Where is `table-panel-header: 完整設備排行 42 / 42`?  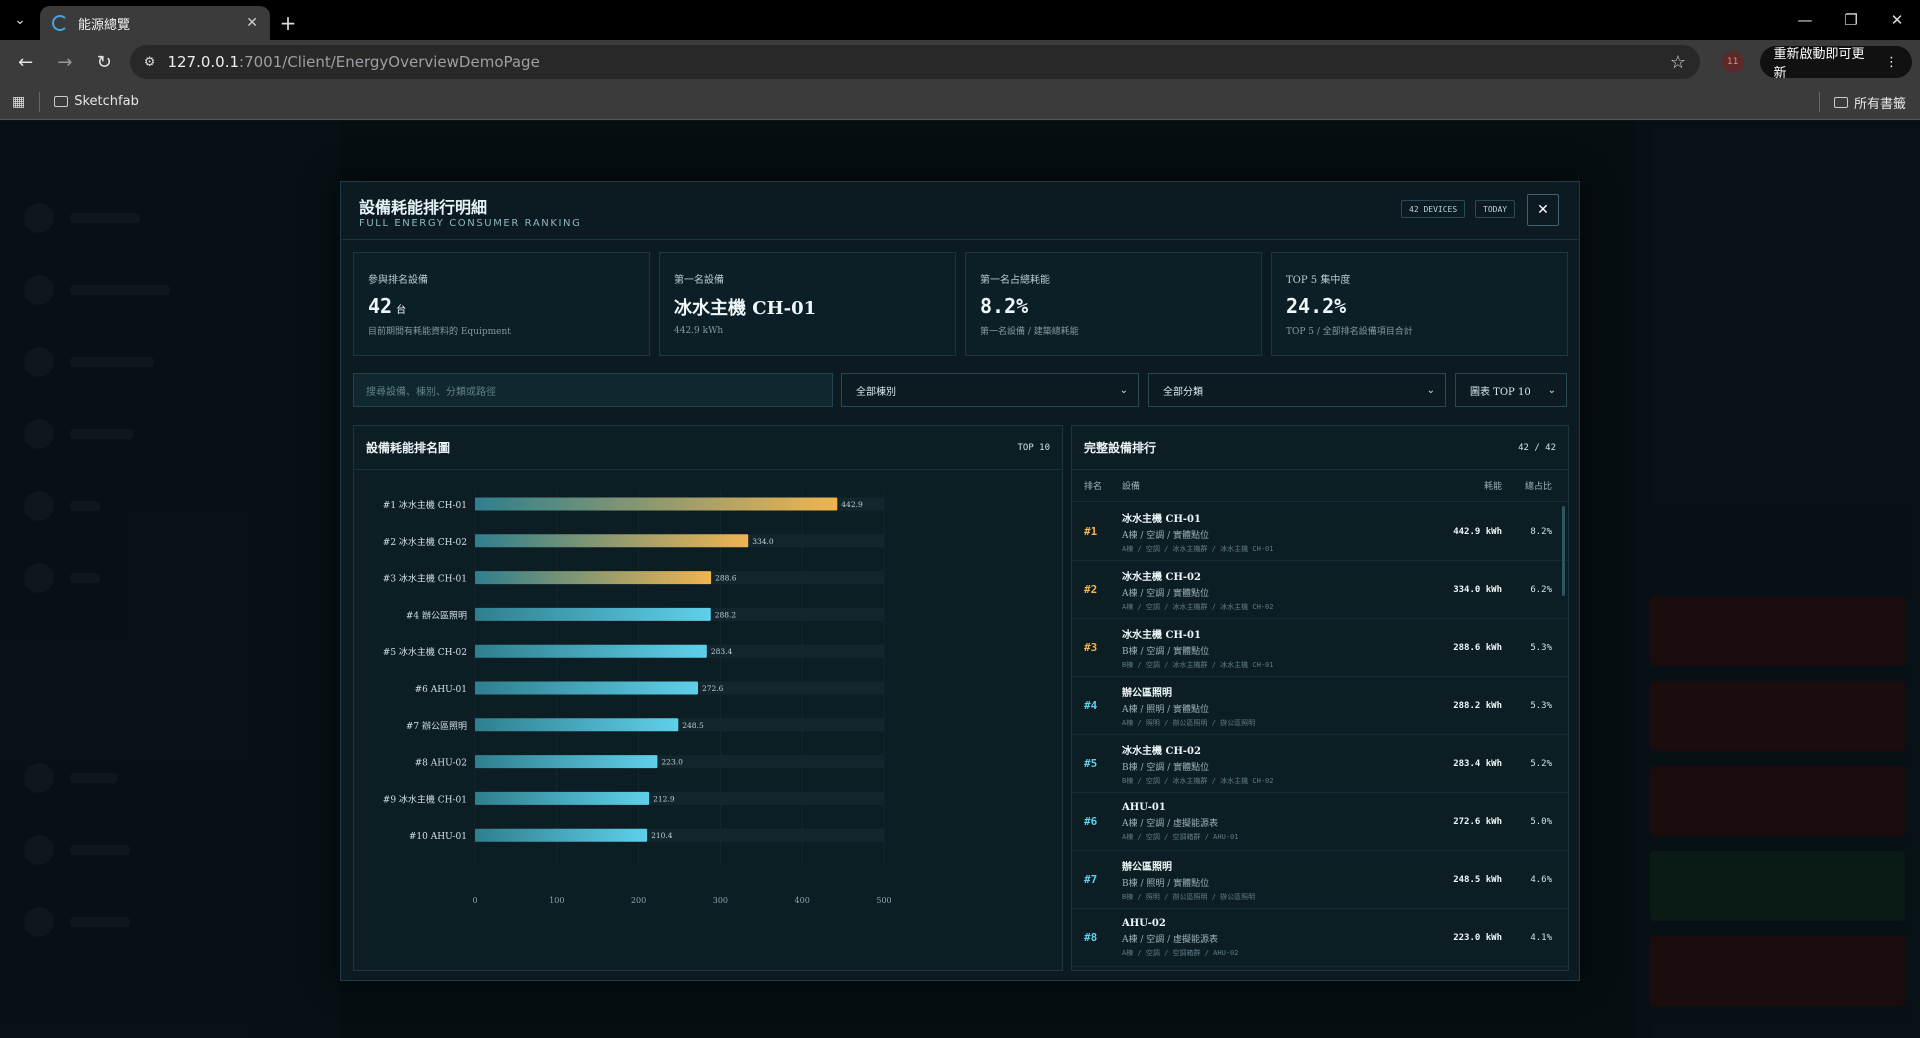
table-panel-header: 完整設備排行 42 / 42 is located at coordinates (1320, 448).